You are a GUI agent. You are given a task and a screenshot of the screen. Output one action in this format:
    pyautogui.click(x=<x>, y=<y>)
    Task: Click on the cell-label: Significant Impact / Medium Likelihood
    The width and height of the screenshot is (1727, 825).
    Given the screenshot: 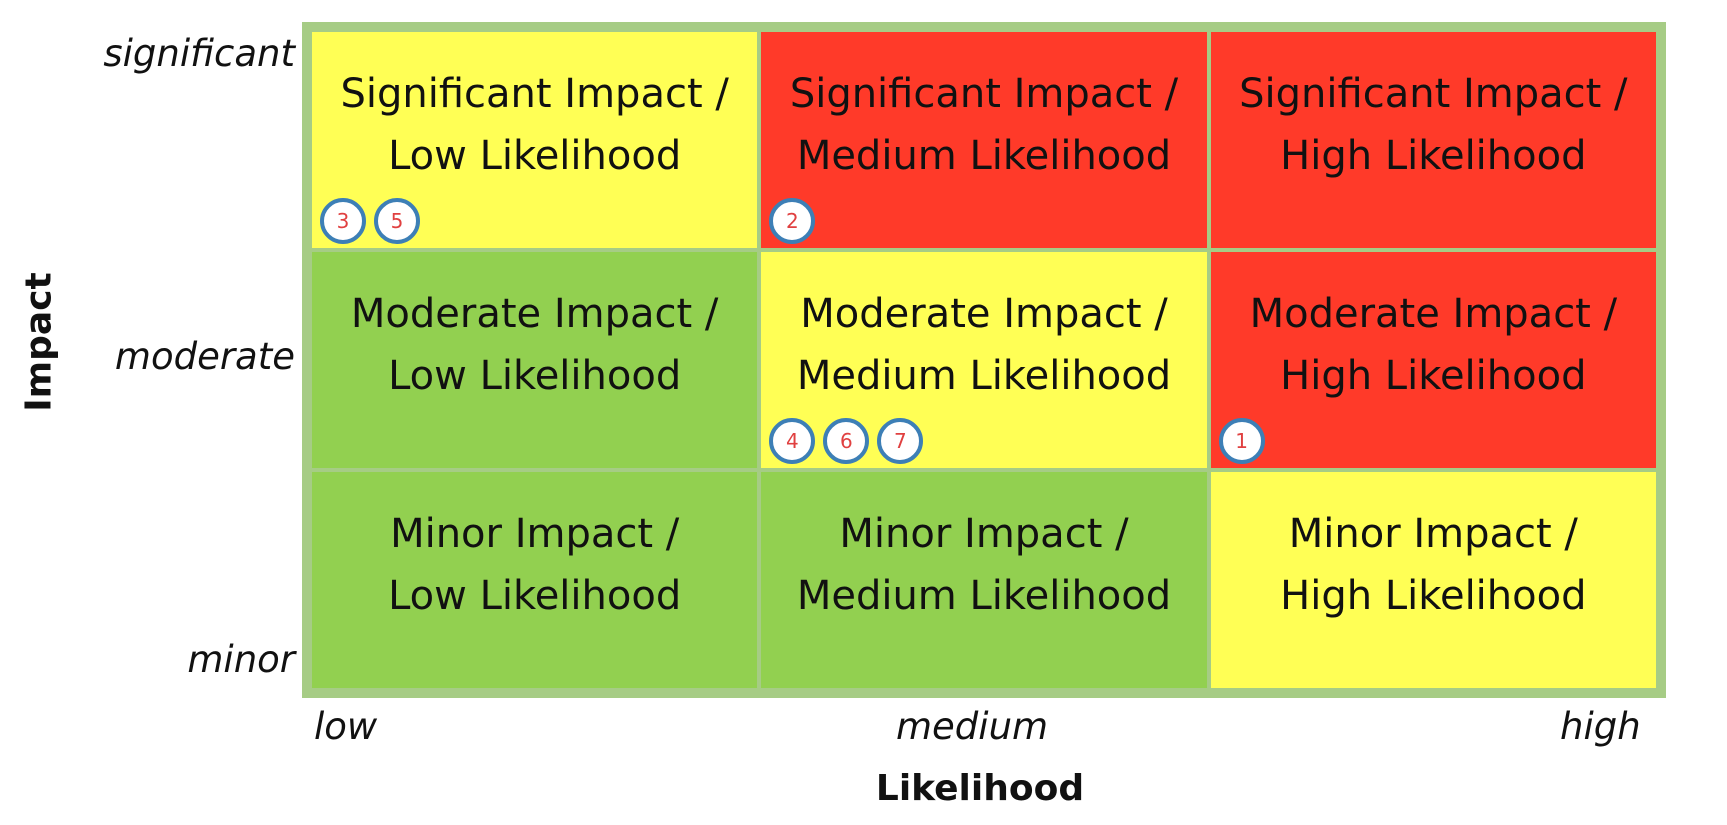 What is the action you would take?
    pyautogui.click(x=984, y=125)
    